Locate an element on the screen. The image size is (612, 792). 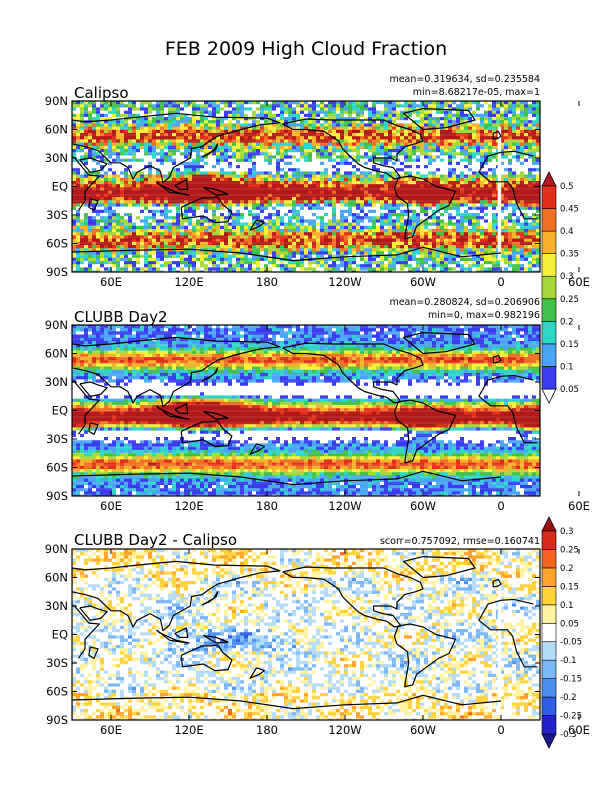
panel-stats-line2: min=0, max=0.982196 is located at coordinates (484, 315).